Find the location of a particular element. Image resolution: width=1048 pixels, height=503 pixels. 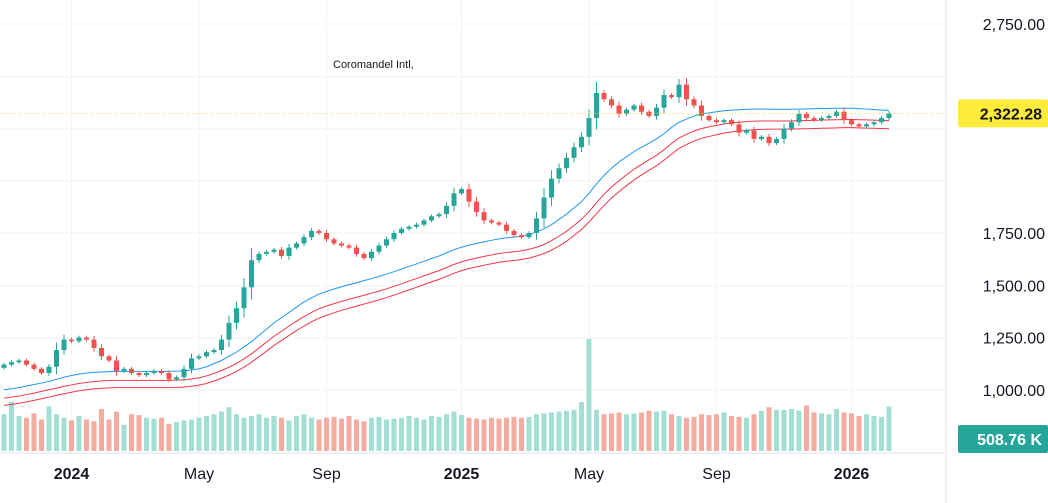

y-axis: 2,750.00 1,750.00 1,500.00 1,250.00 1,000.00 is located at coordinates (1014, 208).